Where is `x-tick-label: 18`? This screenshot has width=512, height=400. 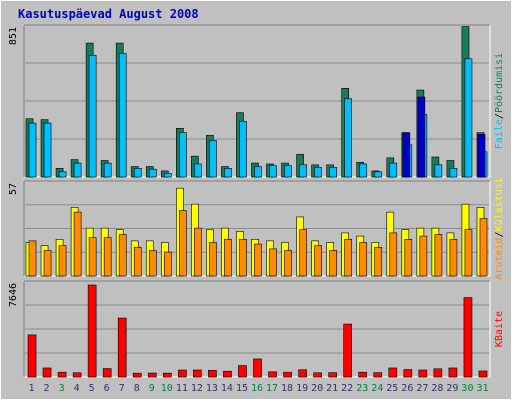
x-tick-label: 18 is located at coordinates (287, 388).